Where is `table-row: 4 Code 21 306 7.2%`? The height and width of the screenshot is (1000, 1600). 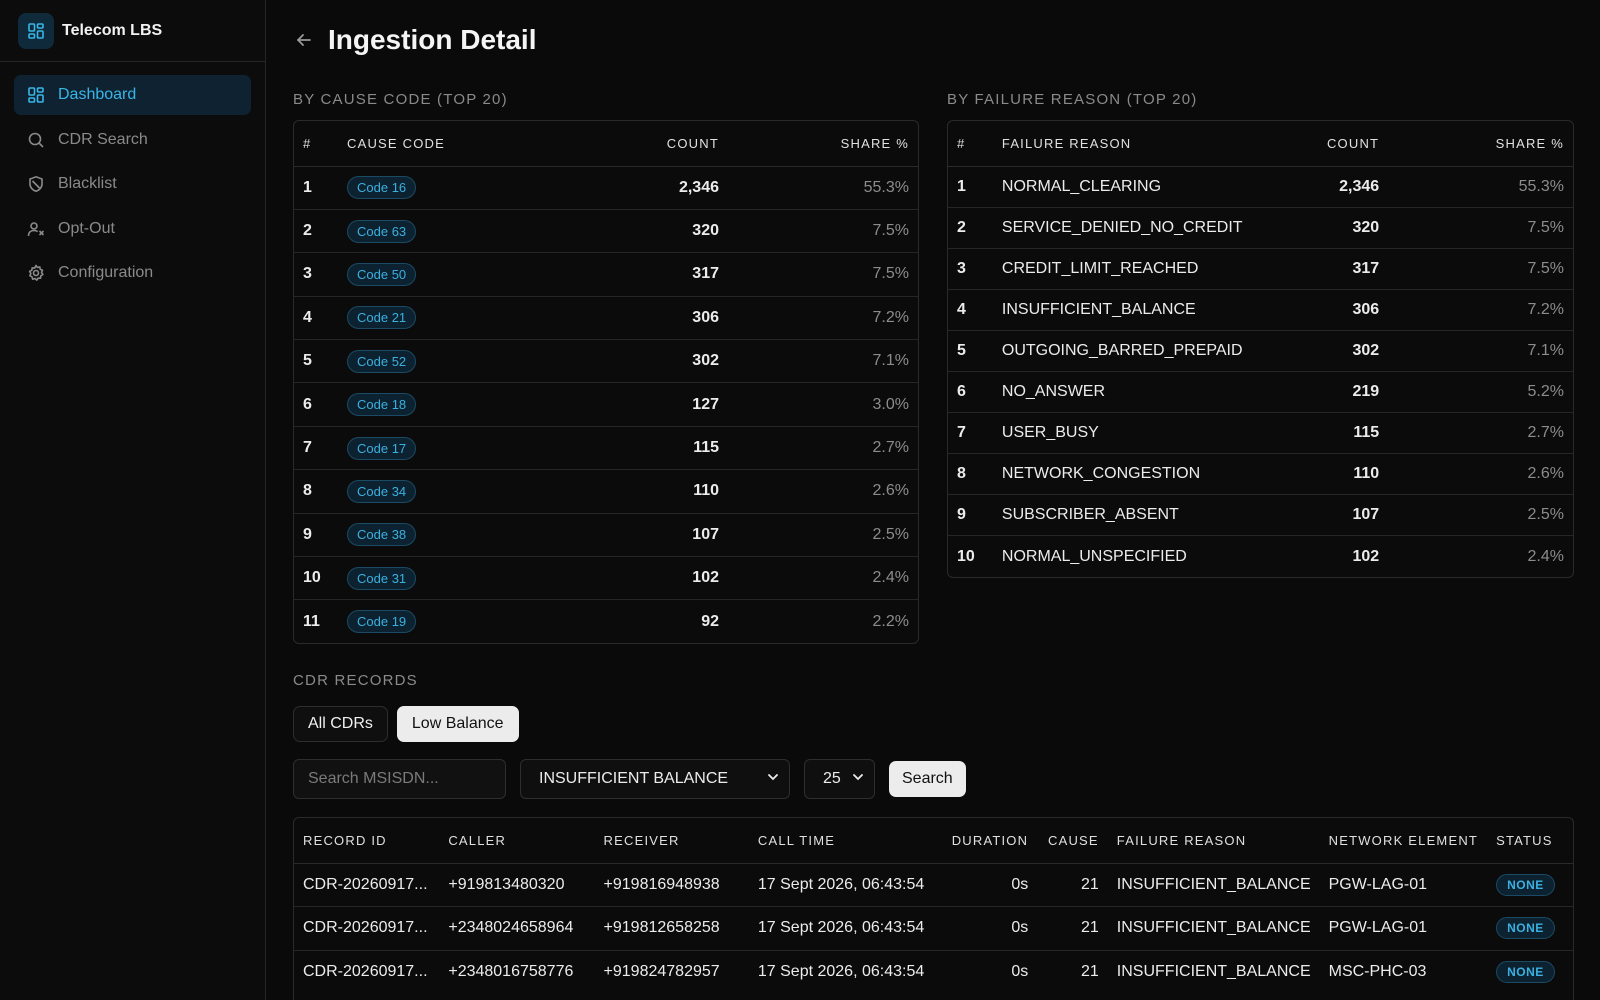 table-row: 4 Code 21 306 7.2% is located at coordinates (606, 318).